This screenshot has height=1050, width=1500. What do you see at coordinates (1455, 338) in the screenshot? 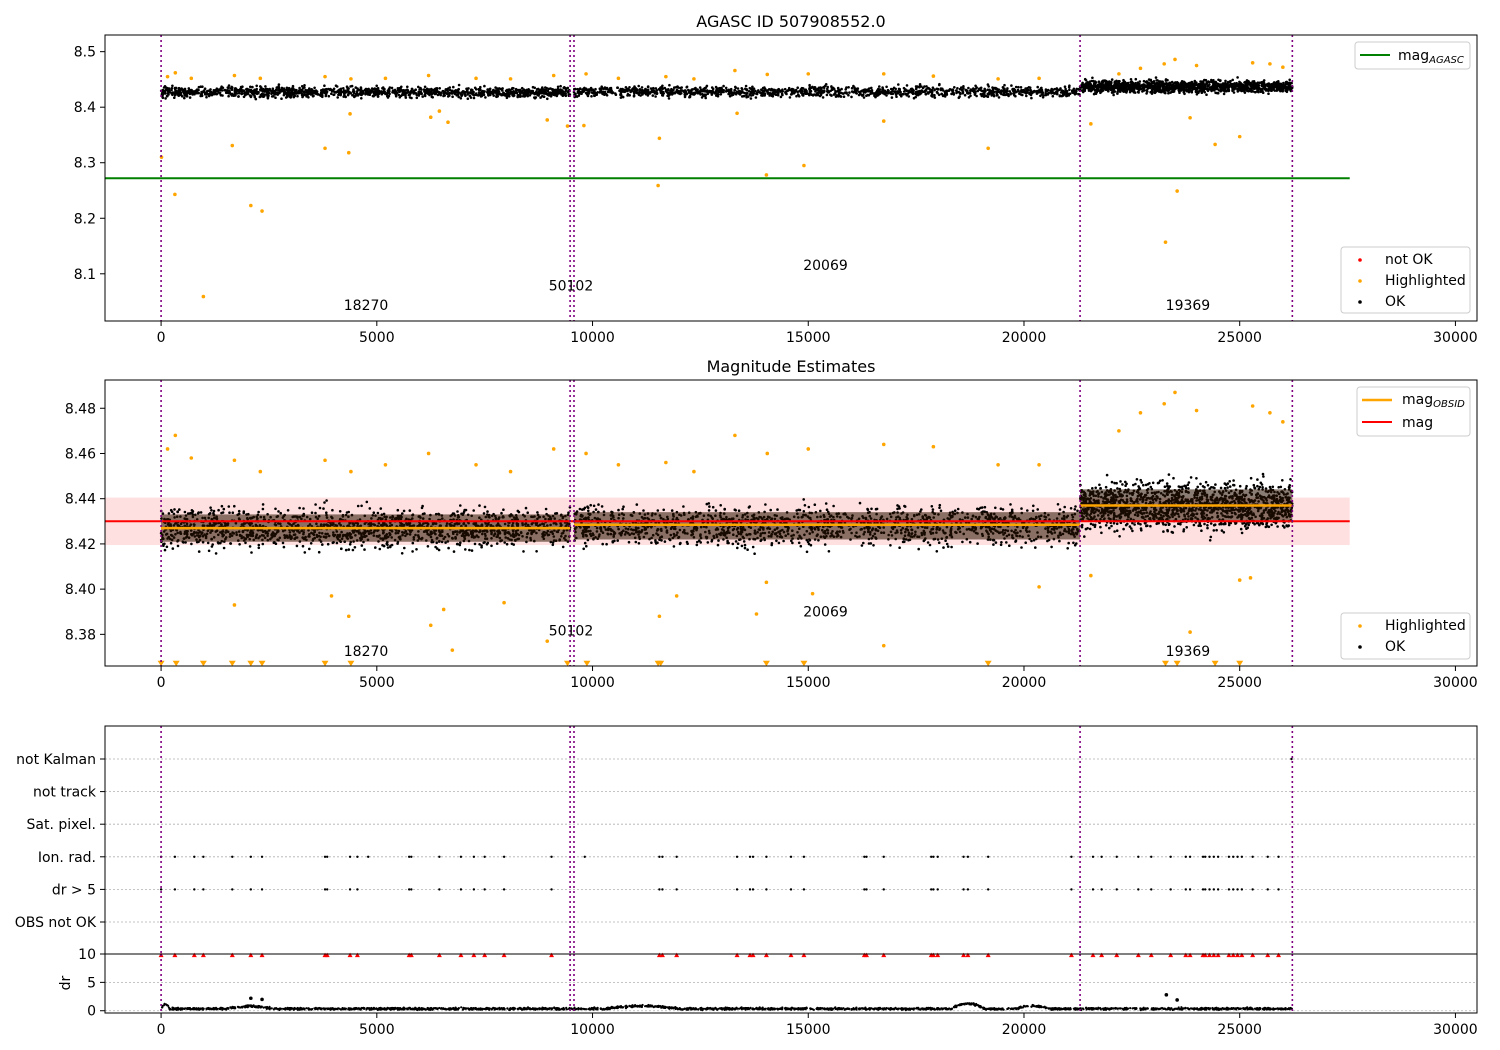
I see `x-tick-label: 30000` at bounding box center [1455, 338].